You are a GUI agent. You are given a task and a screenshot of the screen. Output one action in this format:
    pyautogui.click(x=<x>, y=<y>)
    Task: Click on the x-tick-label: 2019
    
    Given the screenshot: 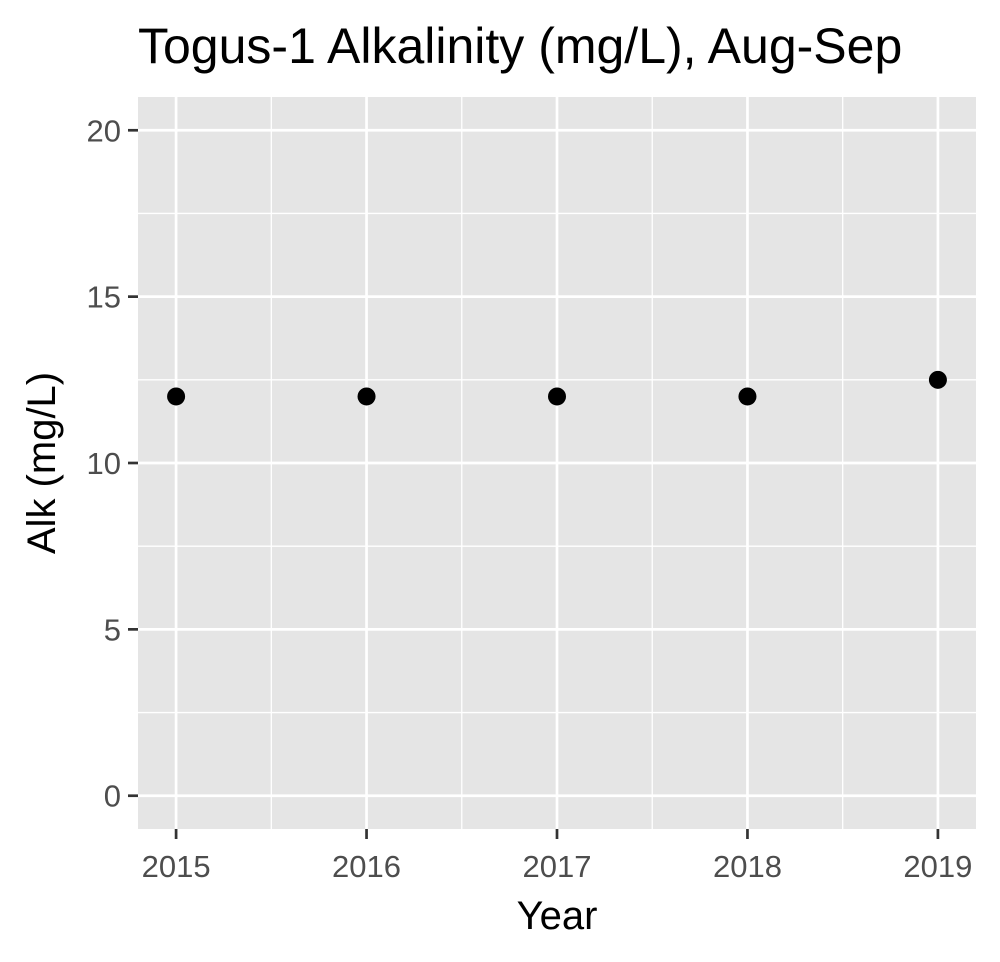 What is the action you would take?
    pyautogui.click(x=937, y=866)
    